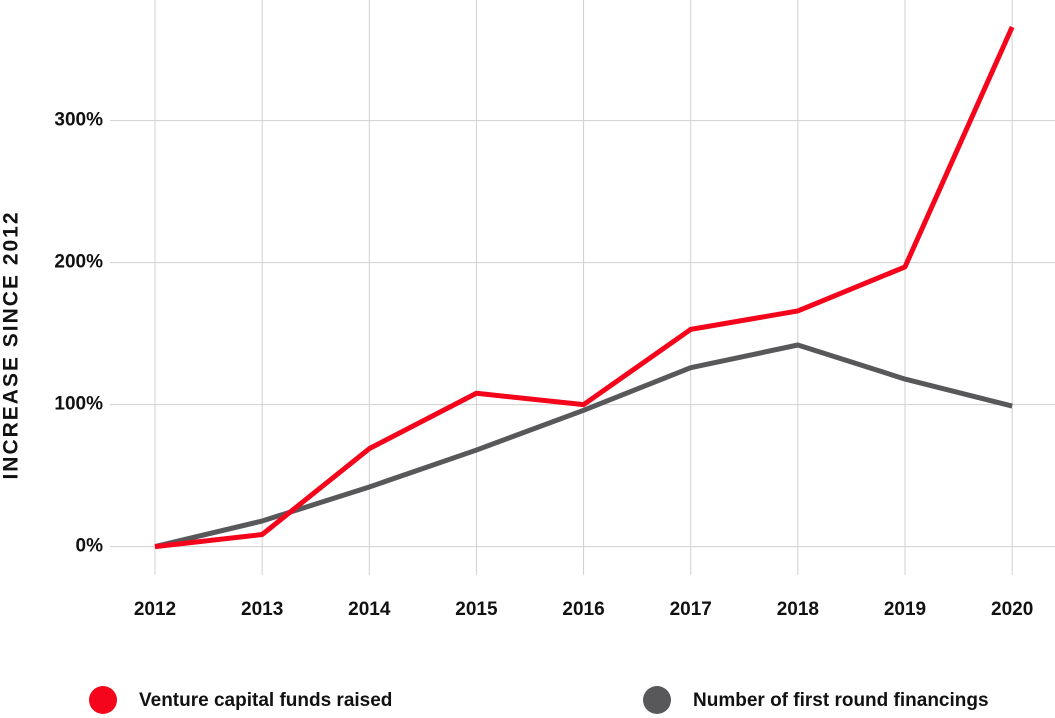  Describe the element at coordinates (11, 344) in the screenshot. I see `y-axis-label: INCREASE SINCE 2012` at that location.